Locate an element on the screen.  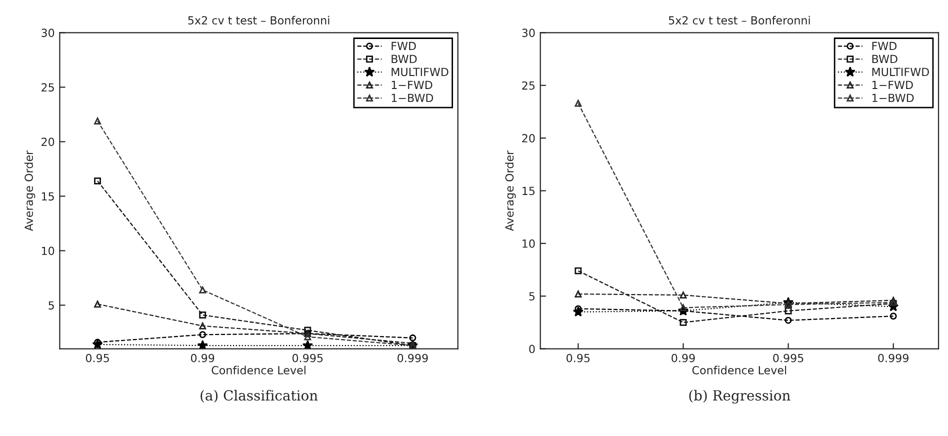
text: (a) Classification is located at coordinates (259, 396).